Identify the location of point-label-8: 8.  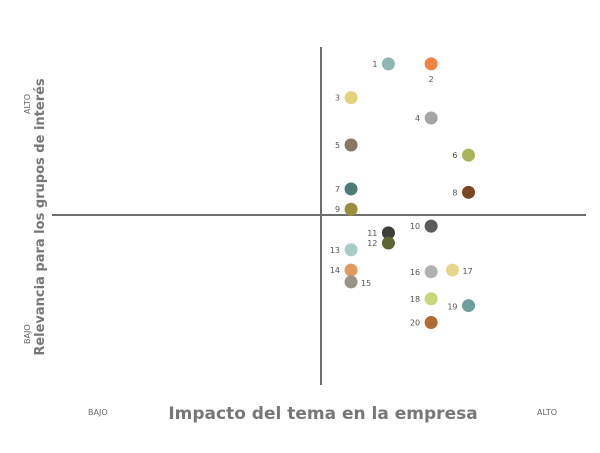
(454, 192).